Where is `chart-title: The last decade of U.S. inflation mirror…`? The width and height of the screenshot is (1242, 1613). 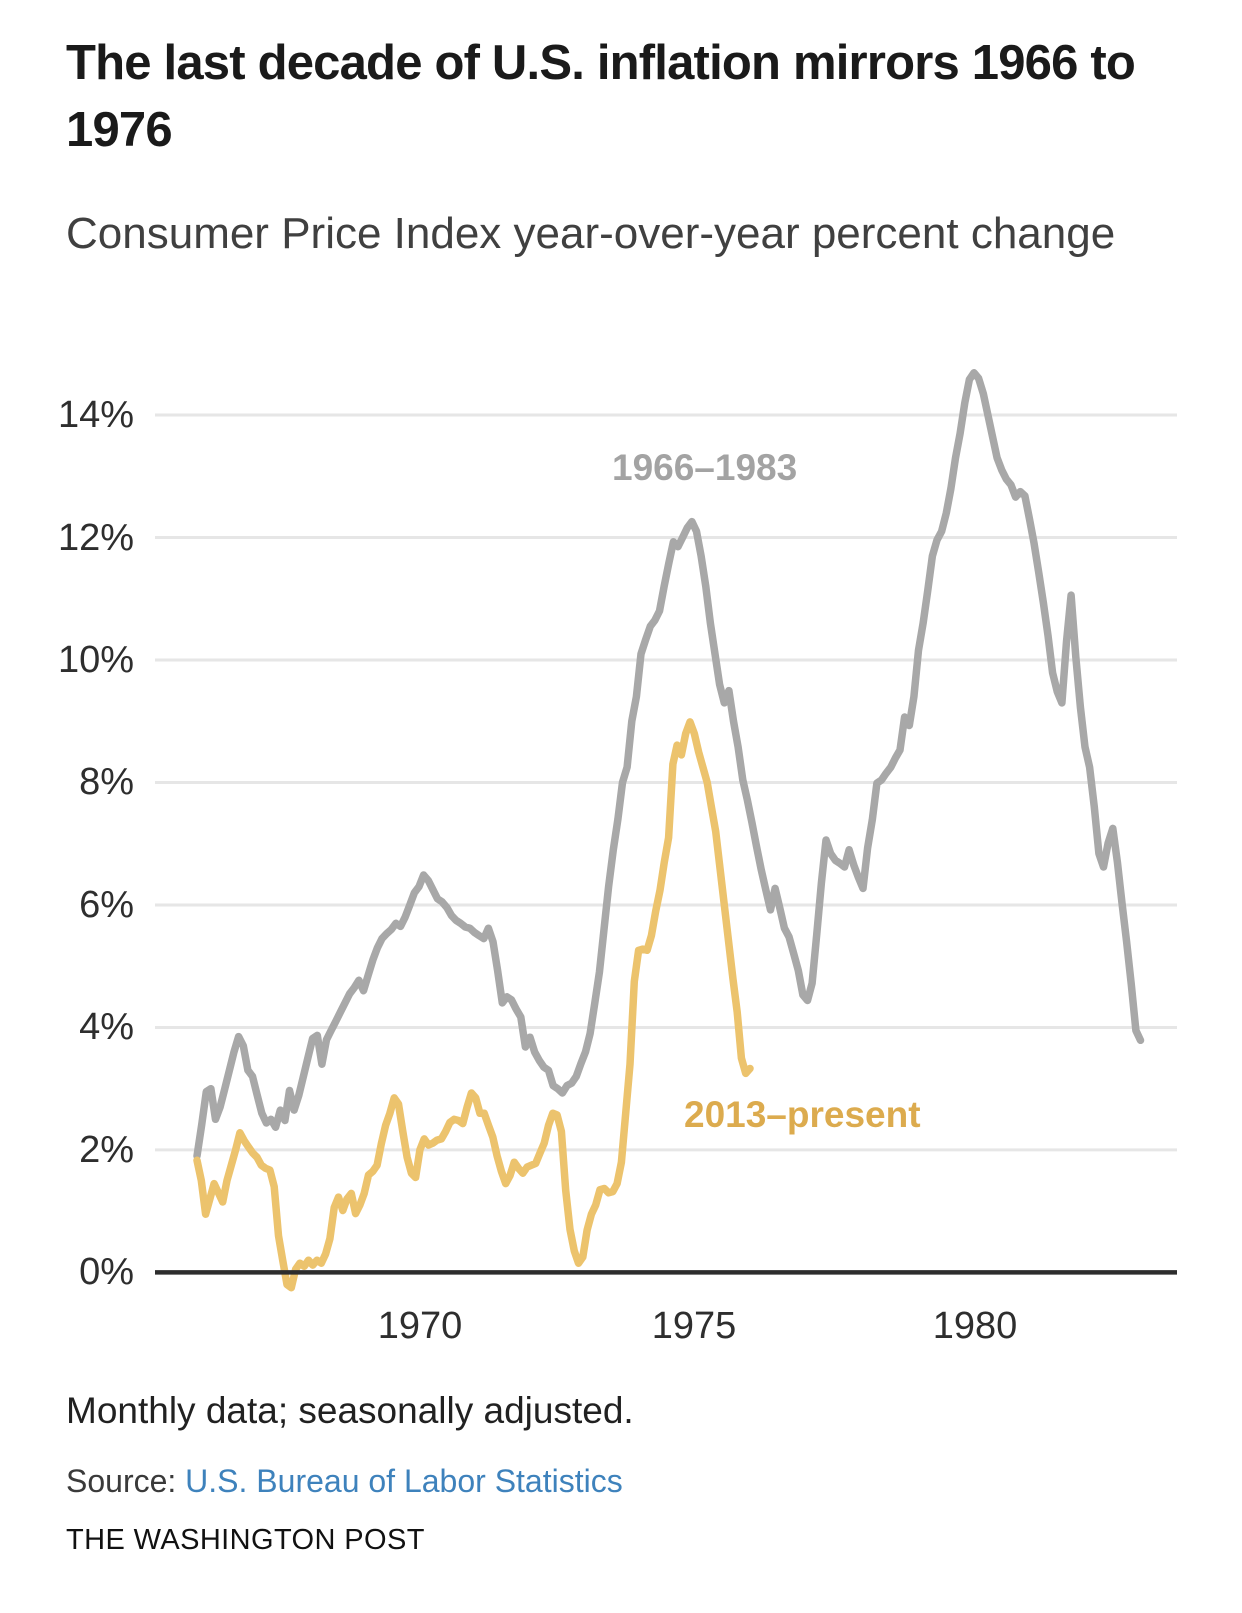 chart-title: The last decade of U.S. inflation mirror… is located at coordinates (601, 96).